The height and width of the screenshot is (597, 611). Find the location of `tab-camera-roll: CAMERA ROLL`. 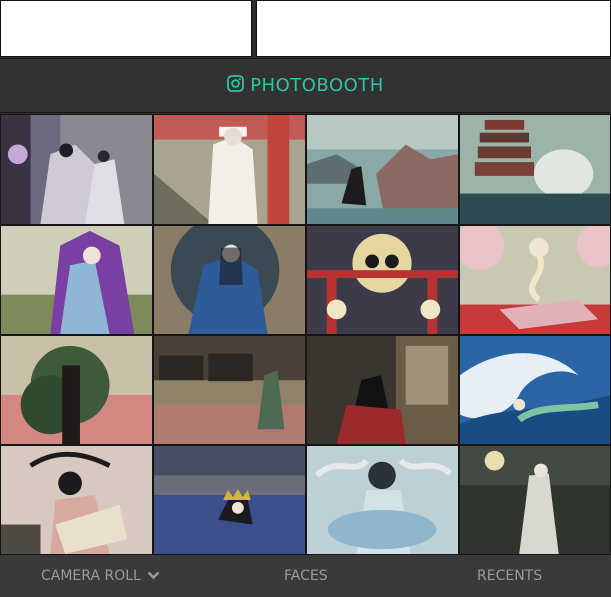

tab-camera-roll: CAMERA ROLL is located at coordinates (100, 576).